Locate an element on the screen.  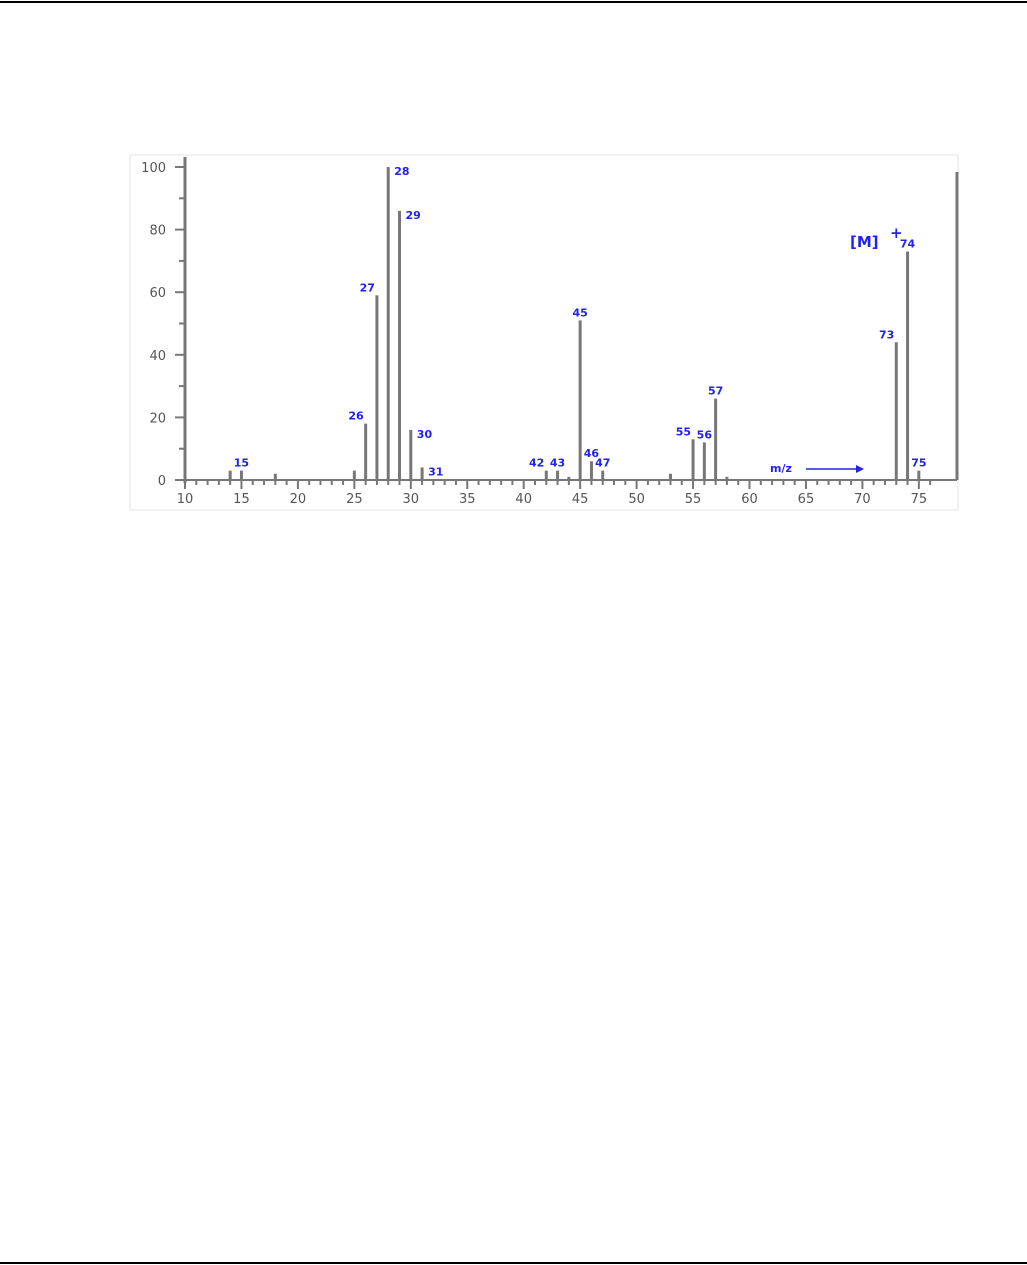
y-tick-label: 80 is located at coordinates (157, 231).